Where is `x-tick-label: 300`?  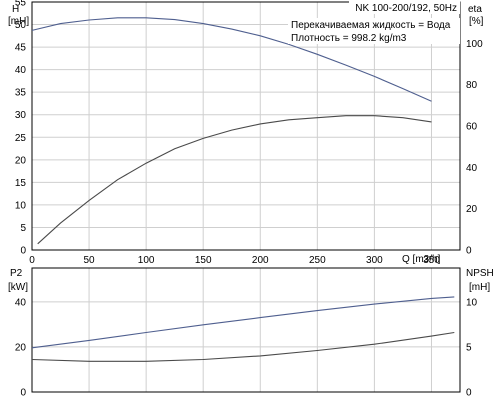
x-tick-label: 300 is located at coordinates (374, 260).